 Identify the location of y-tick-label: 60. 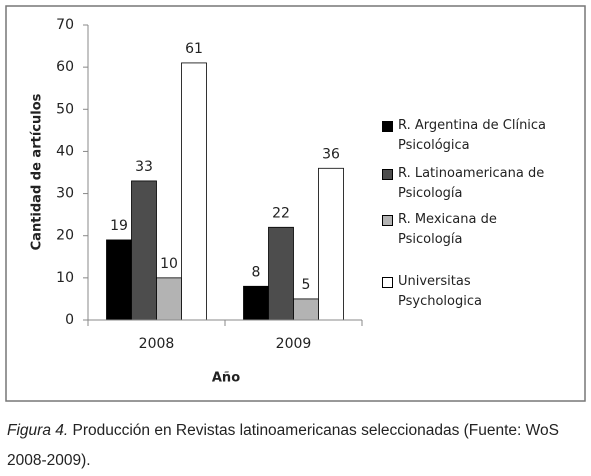
(65, 67).